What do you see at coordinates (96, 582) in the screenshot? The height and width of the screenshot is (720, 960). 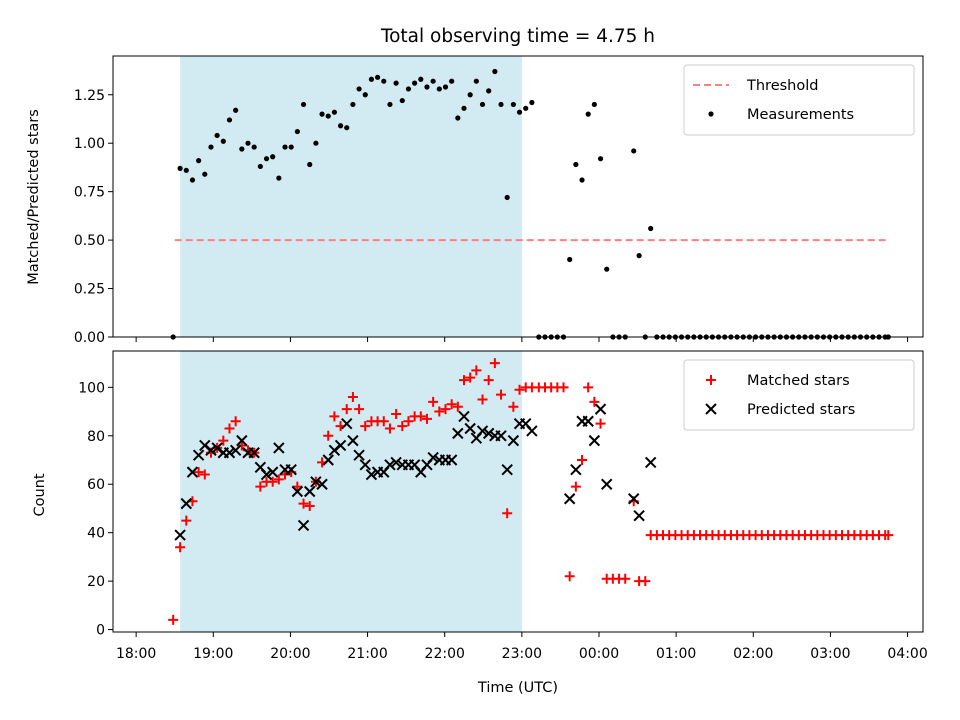 I see `bottom-y-tick-label: 20` at bounding box center [96, 582].